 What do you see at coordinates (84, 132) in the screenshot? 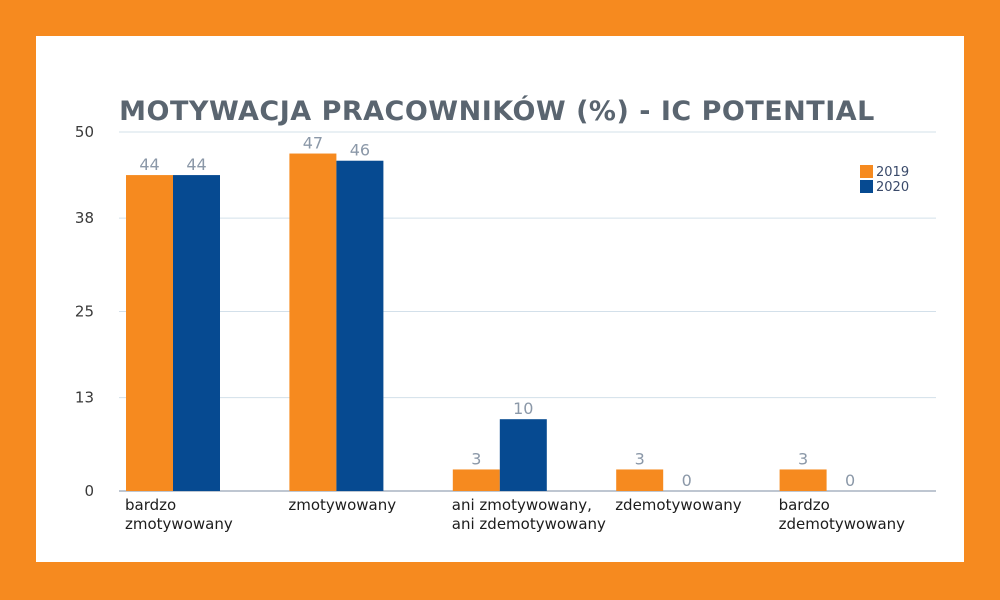
I see `y-tick-label: 50` at bounding box center [84, 132].